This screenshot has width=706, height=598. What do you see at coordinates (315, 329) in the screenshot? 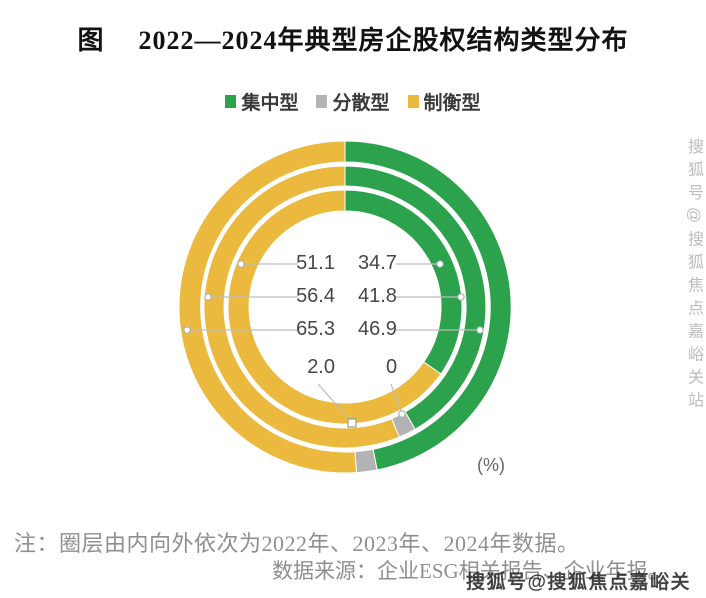
I see `ring-value-label: 65.3` at bounding box center [315, 329].